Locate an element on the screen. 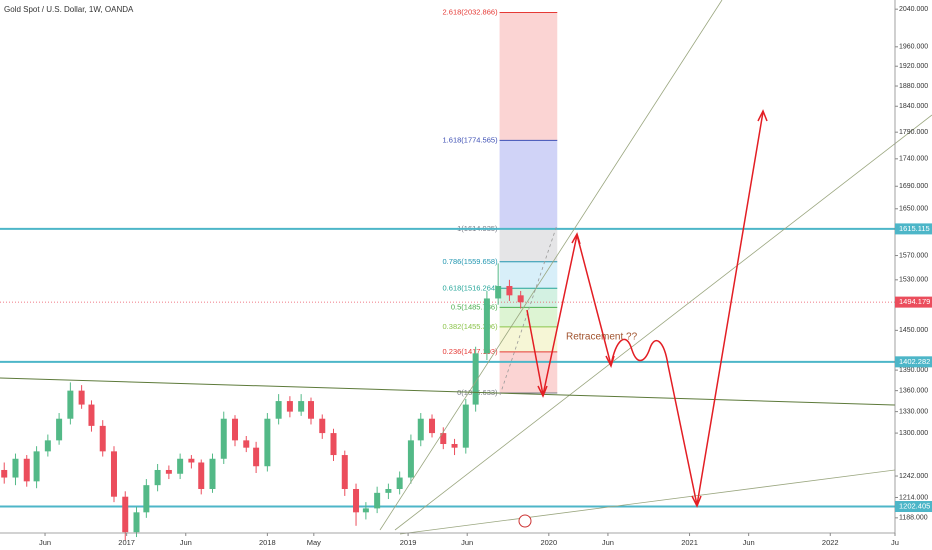  y-tick-label: 2040.000 is located at coordinates (913, 9).